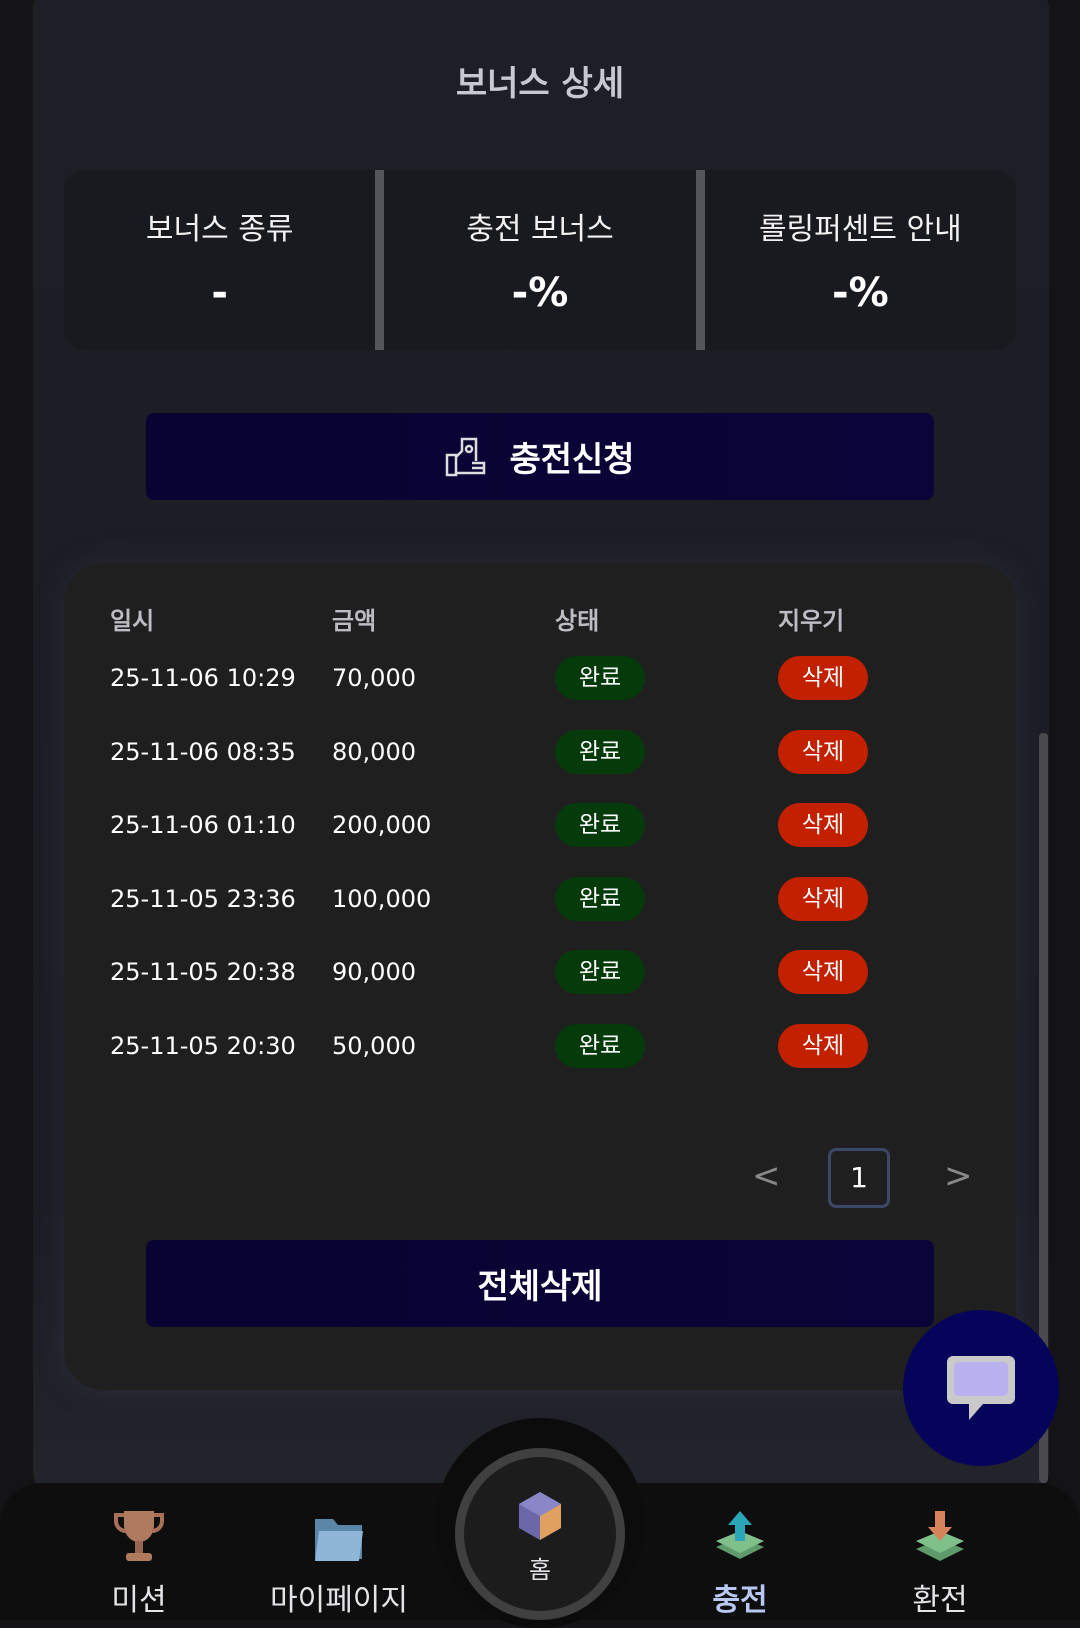 This screenshot has height=1628, width=1080. What do you see at coordinates (139, 1600) in the screenshot?
I see `nav-label: 미션` at bounding box center [139, 1600].